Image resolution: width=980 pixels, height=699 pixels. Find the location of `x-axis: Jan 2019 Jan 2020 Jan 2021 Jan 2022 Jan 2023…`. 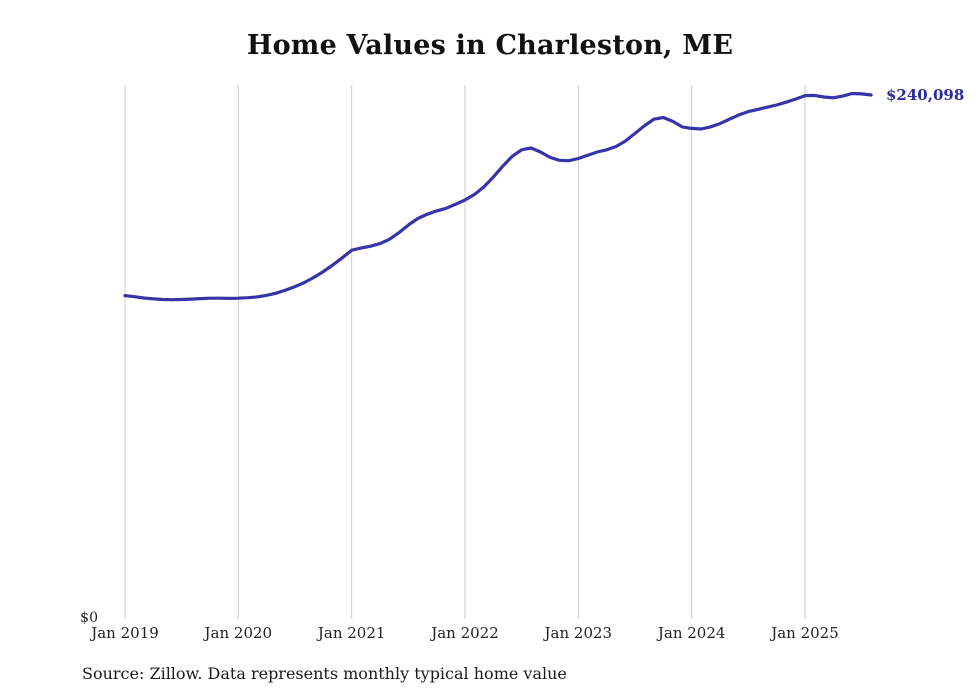

x-axis: Jan 2019 Jan 2020 Jan 2021 Jan 2022 Jan 2023… is located at coordinates (490, 634).